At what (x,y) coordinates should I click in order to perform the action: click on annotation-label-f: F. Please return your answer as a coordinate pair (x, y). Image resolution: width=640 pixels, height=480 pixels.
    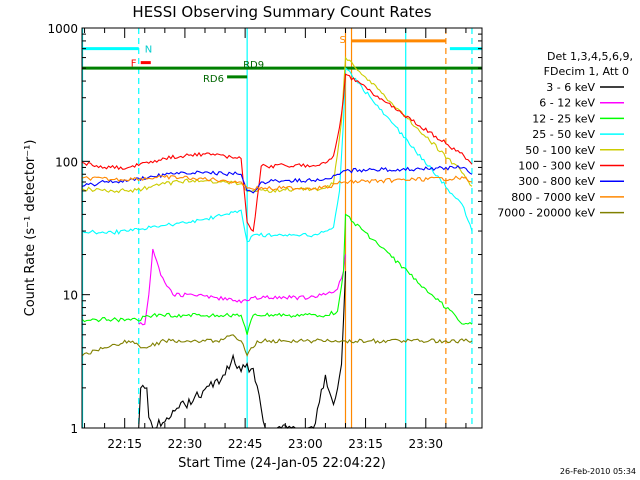
    Looking at the image, I should click on (134, 64).